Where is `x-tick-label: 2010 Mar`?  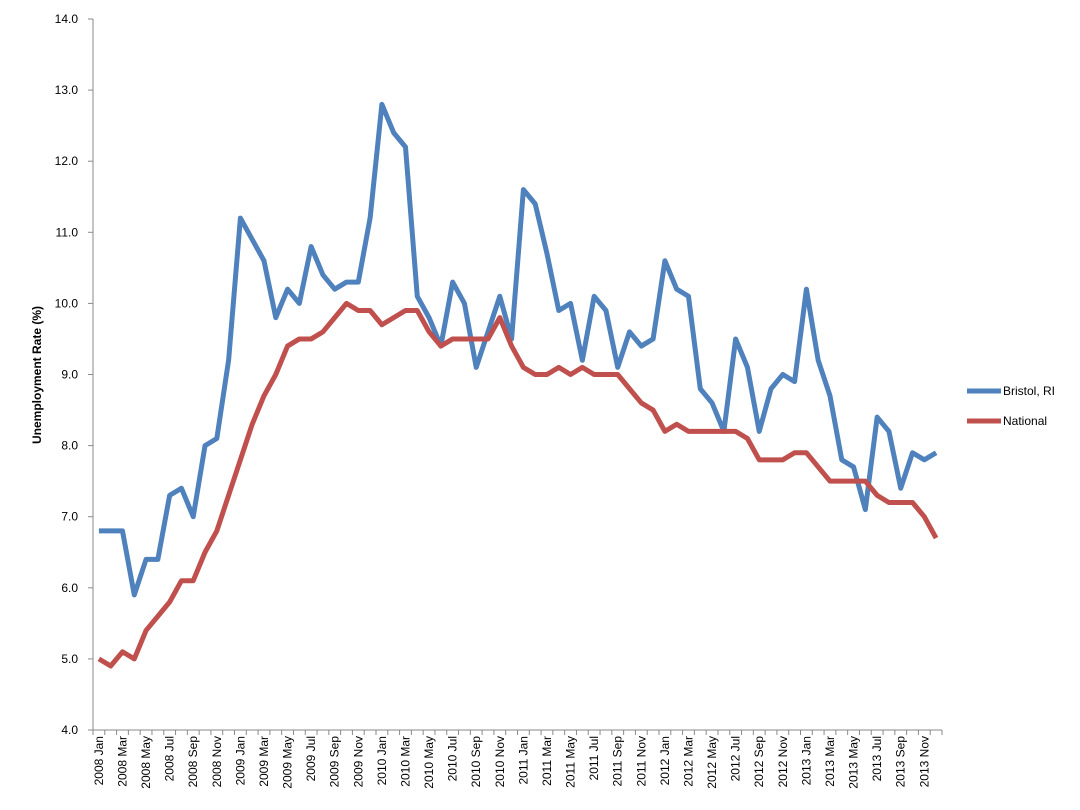 x-tick-label: 2010 Mar is located at coordinates (405, 761).